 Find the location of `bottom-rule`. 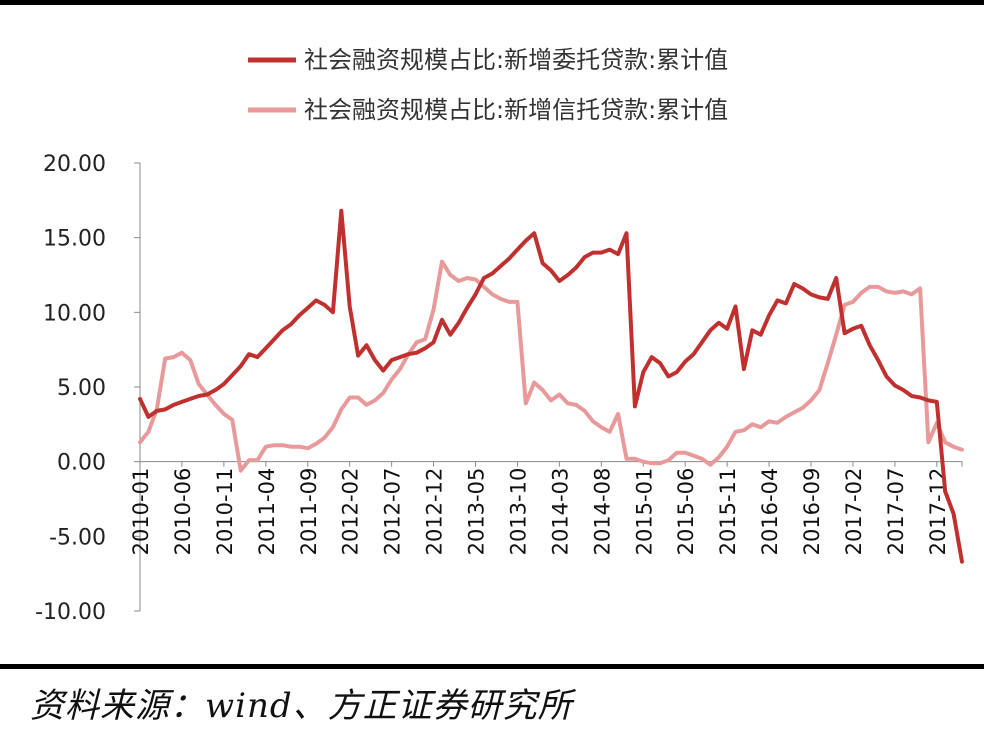

bottom-rule is located at coordinates (492, 666).